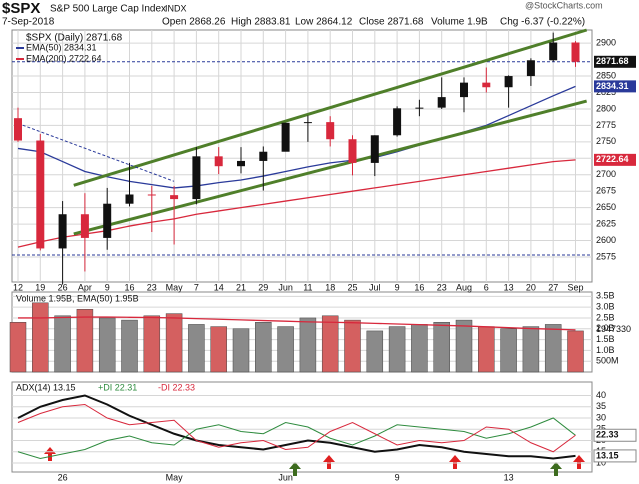  What do you see at coordinates (601, 429) in the screenshot?
I see `y-tick-label: 25` at bounding box center [601, 429].